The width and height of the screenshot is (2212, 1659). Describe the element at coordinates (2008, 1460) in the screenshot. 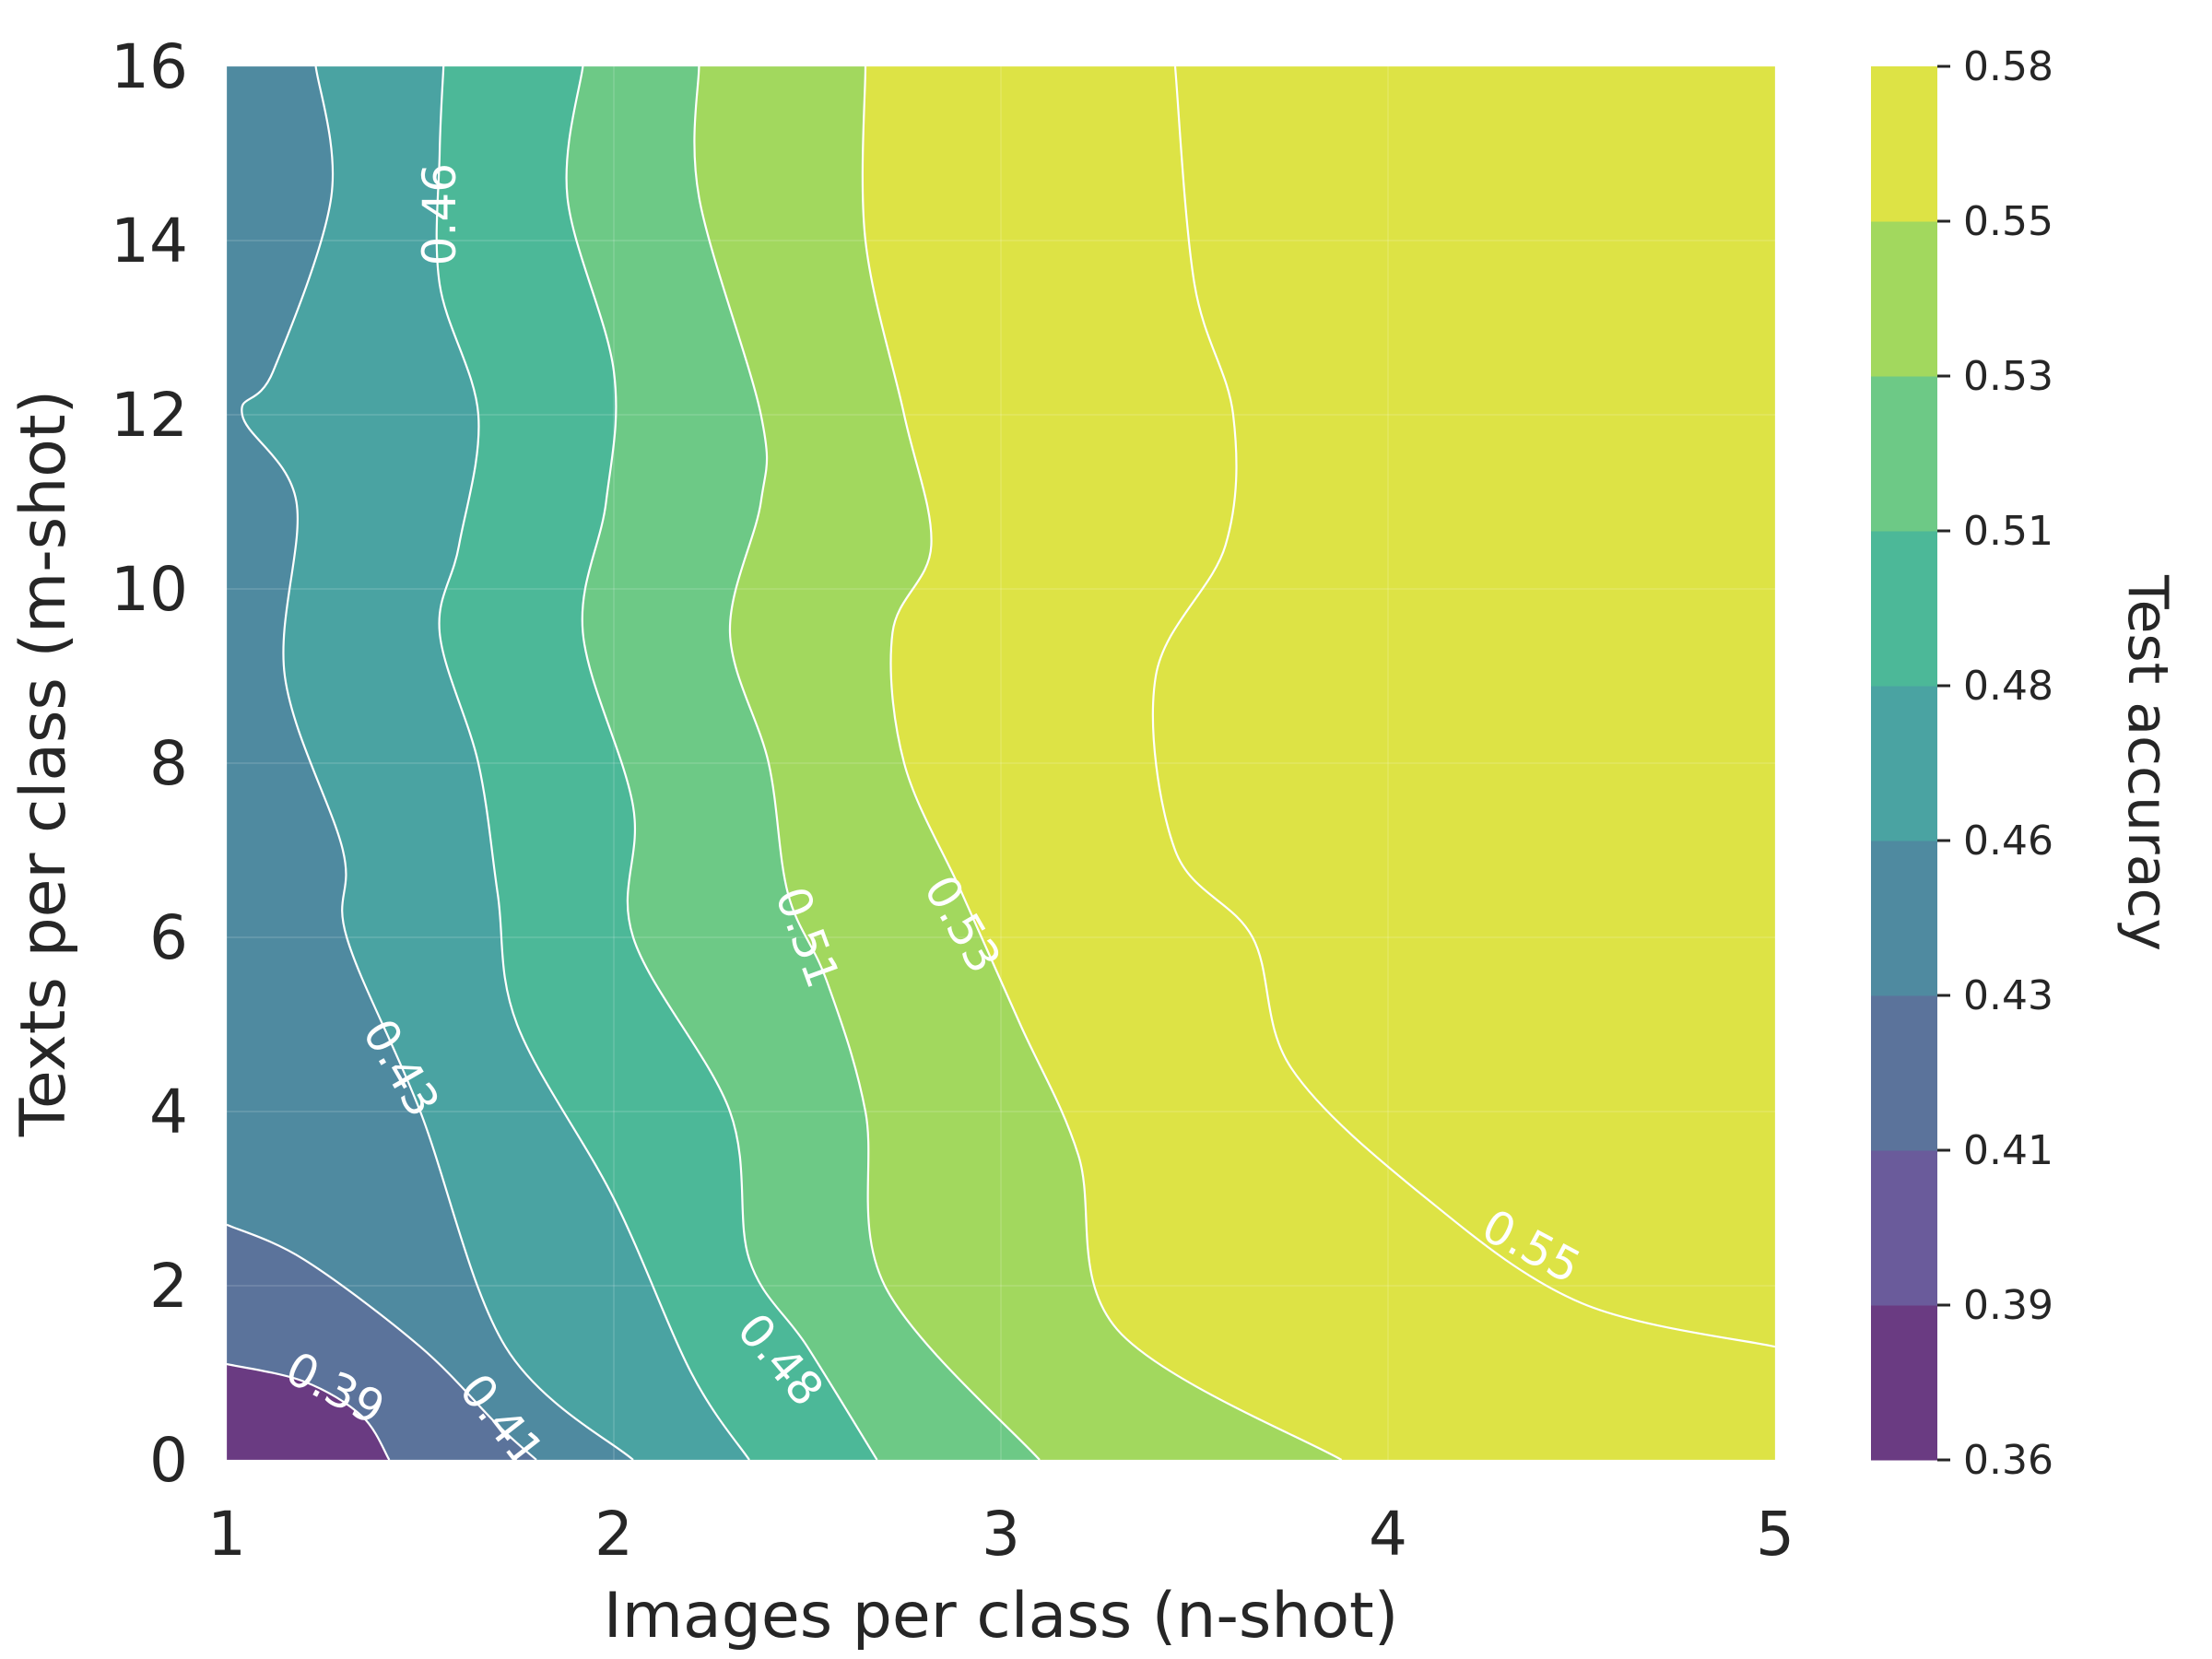

I see `colorbar-tick-label: 0.36` at that location.